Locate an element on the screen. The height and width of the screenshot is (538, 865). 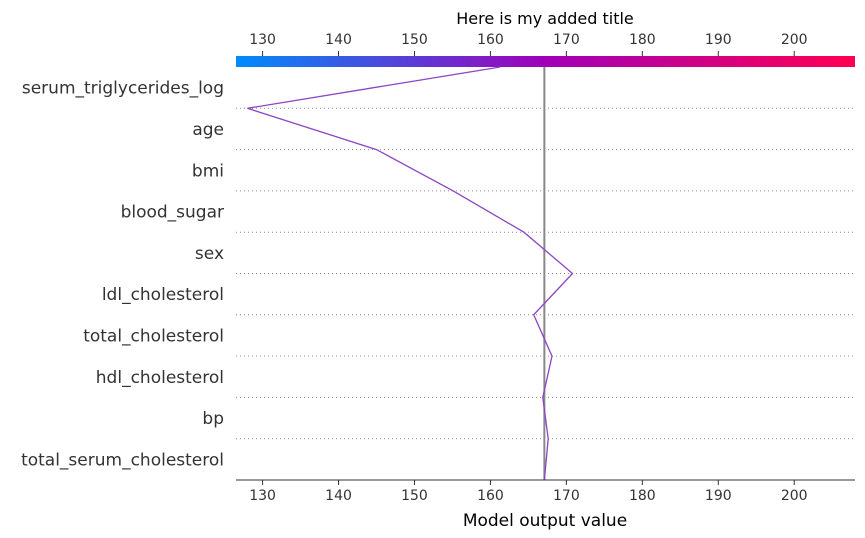
top-tick-label: 190 is located at coordinates (718, 40).